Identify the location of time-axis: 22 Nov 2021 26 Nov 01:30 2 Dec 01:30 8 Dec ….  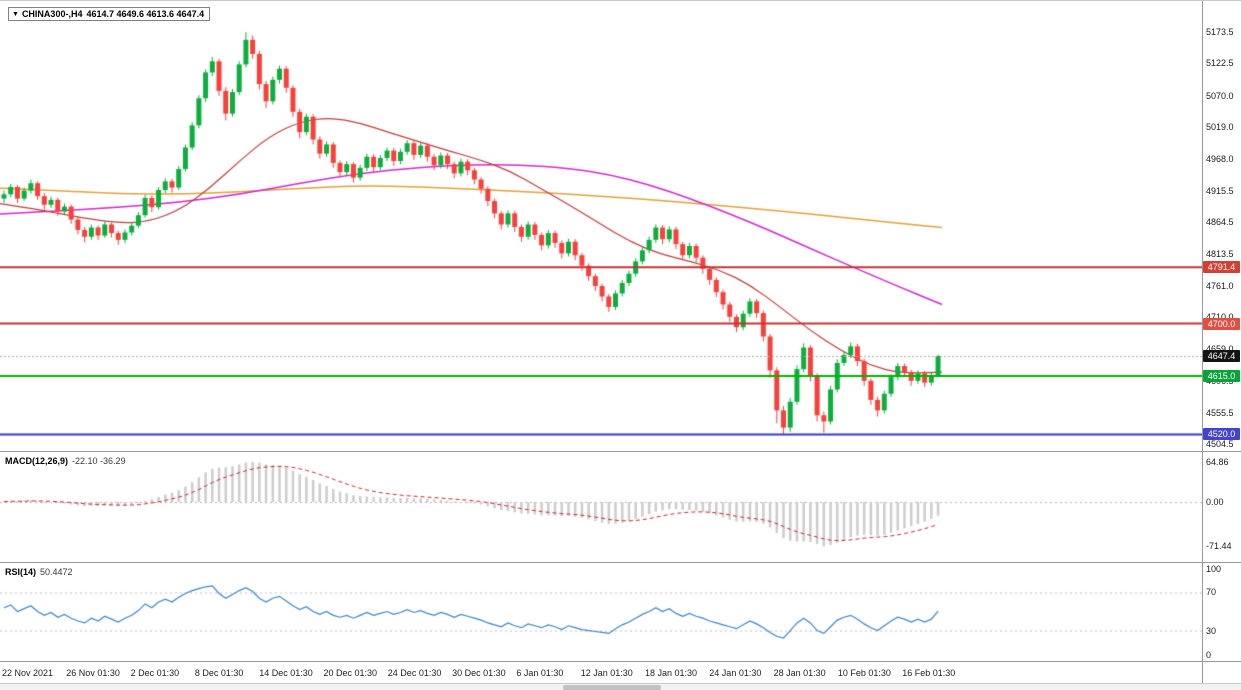
(620, 672).